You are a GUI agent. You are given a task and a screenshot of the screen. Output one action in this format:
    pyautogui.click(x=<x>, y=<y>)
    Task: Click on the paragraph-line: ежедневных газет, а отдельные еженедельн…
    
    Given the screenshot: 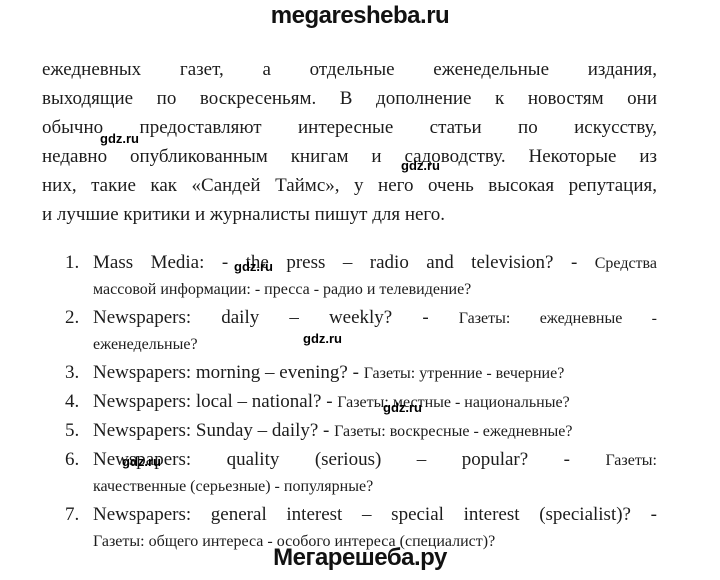 What is the action you would take?
    pyautogui.click(x=349, y=69)
    